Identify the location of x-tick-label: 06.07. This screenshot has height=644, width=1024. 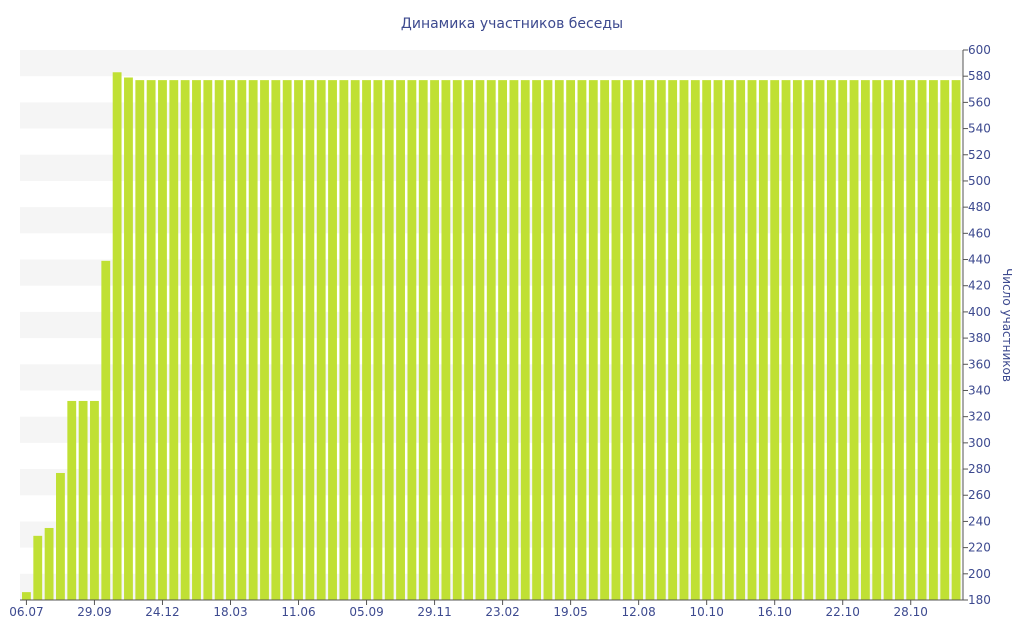
(26, 612).